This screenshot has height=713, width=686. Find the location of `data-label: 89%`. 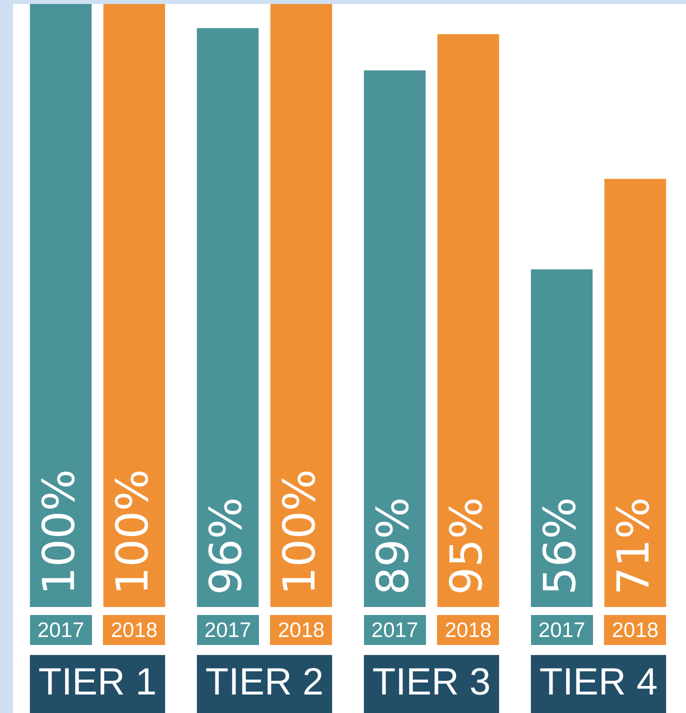

data-label: 89% is located at coordinates (394, 546).